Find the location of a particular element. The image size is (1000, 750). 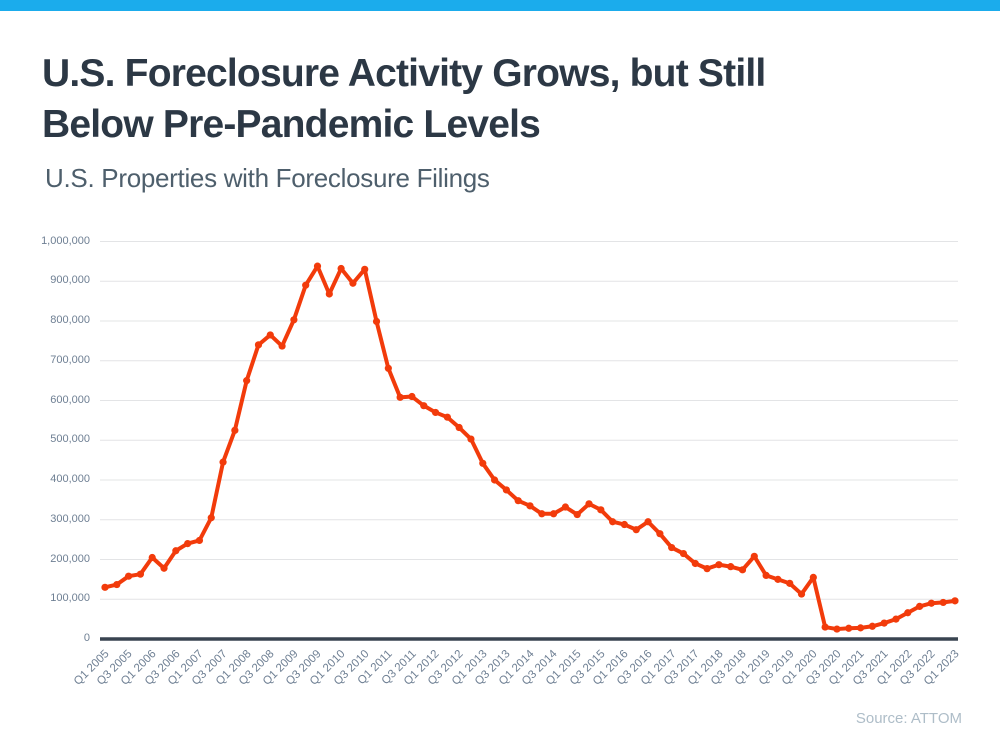

top-accent-bar is located at coordinates (500, 5).